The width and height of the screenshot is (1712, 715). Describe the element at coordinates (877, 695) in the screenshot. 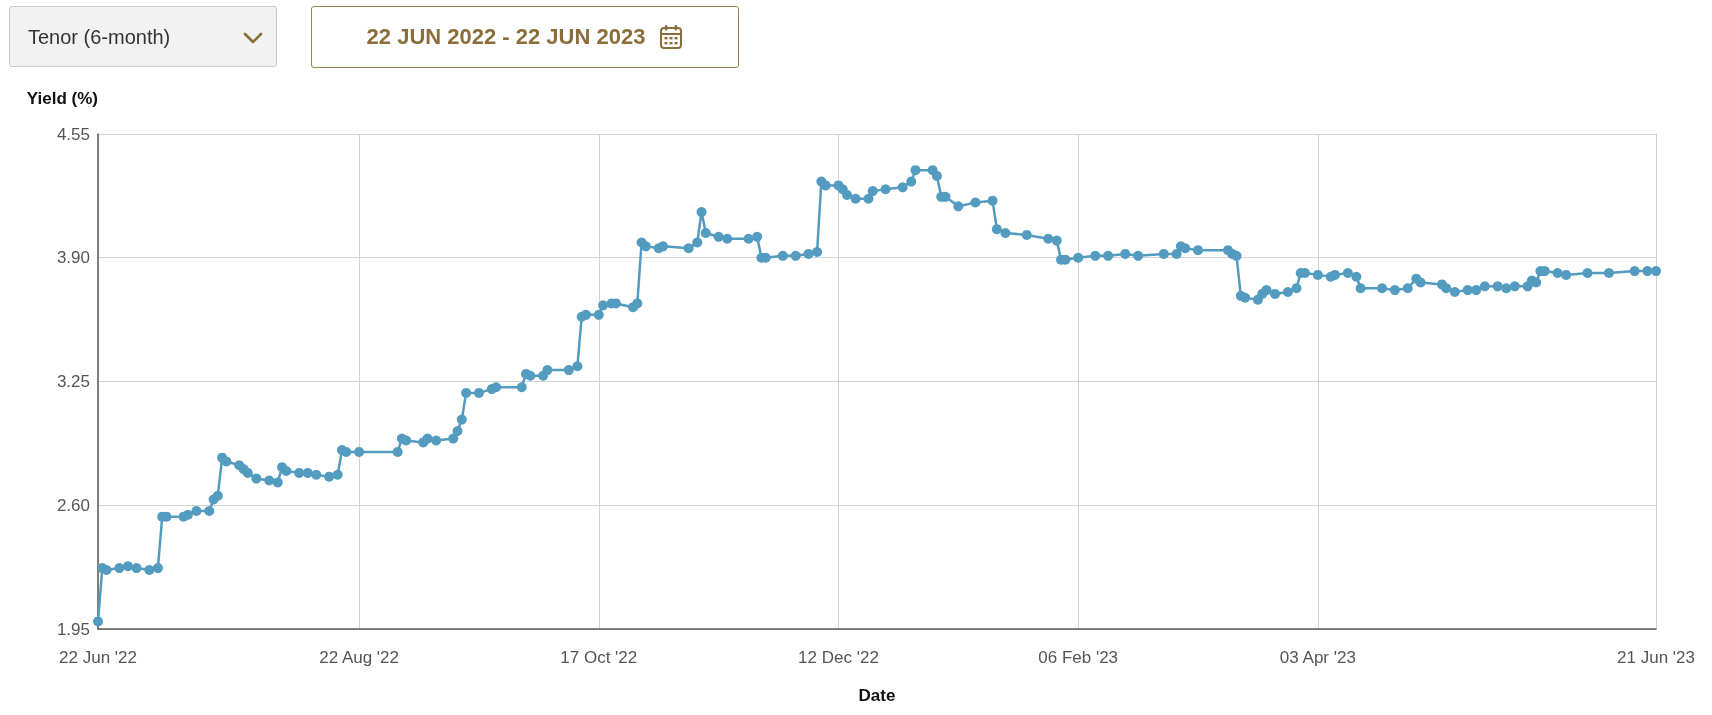

I see `x-axis-title: Date` at that location.